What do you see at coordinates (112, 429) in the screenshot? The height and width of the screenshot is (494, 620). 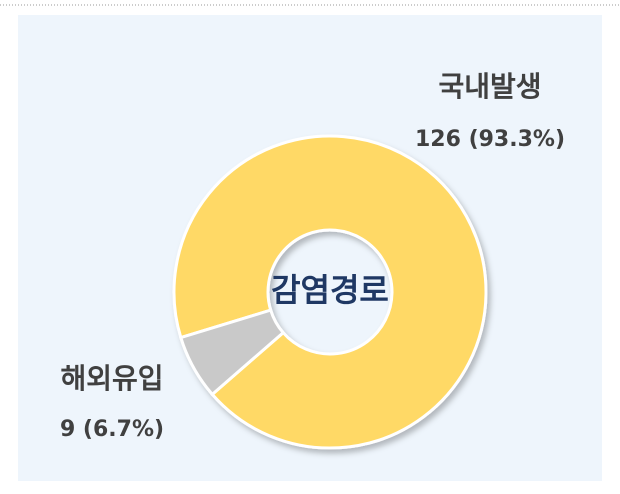 I see `value-label: 9 (6.7%)` at bounding box center [112, 429].